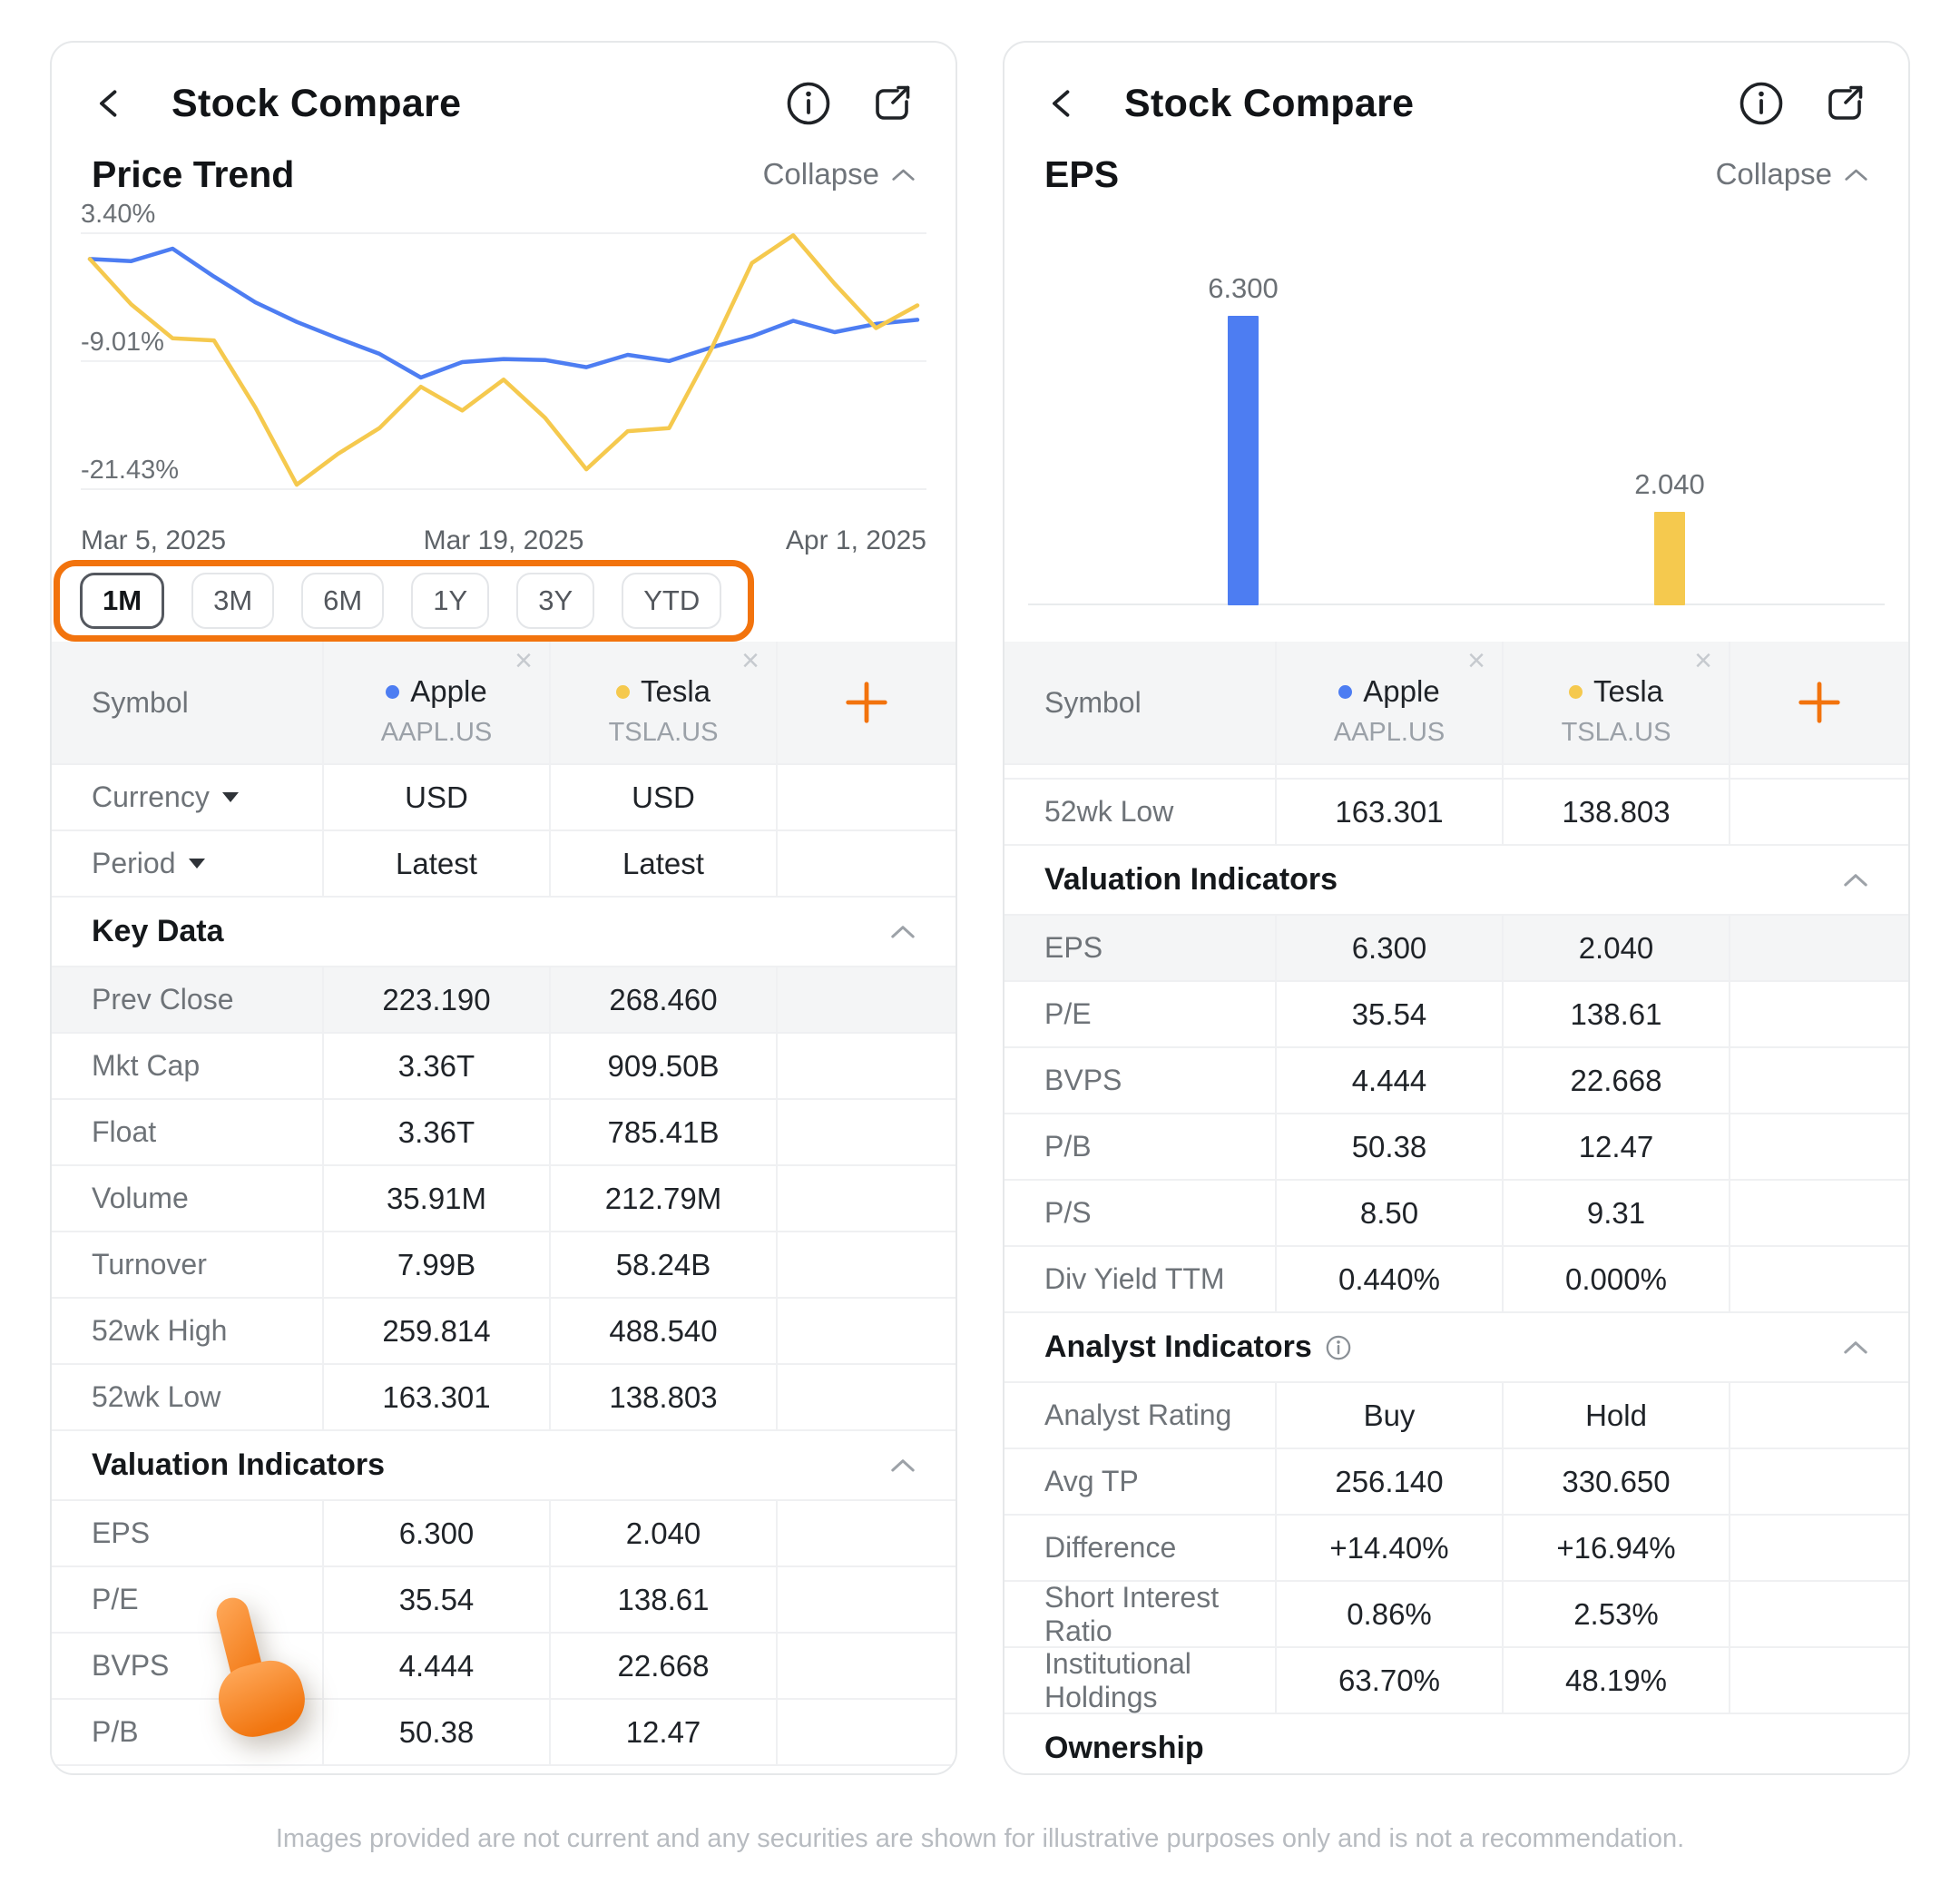 The height and width of the screenshot is (1904, 1960). Describe the element at coordinates (1390, 812) in the screenshot. I see `cell-apple: 163.301` at that location.